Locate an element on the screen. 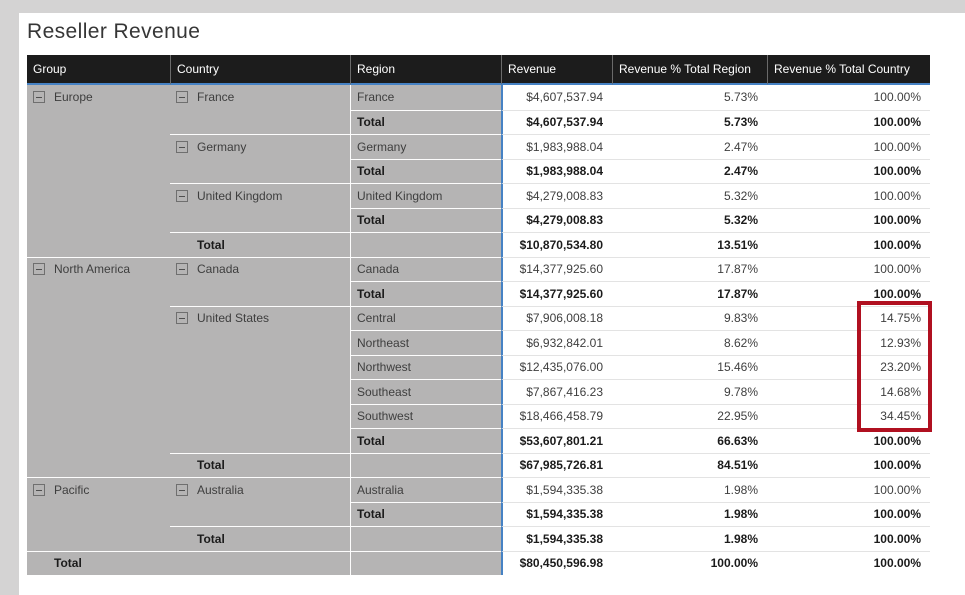 This screenshot has width=965, height=595. cell-region: Central is located at coordinates (425, 317).